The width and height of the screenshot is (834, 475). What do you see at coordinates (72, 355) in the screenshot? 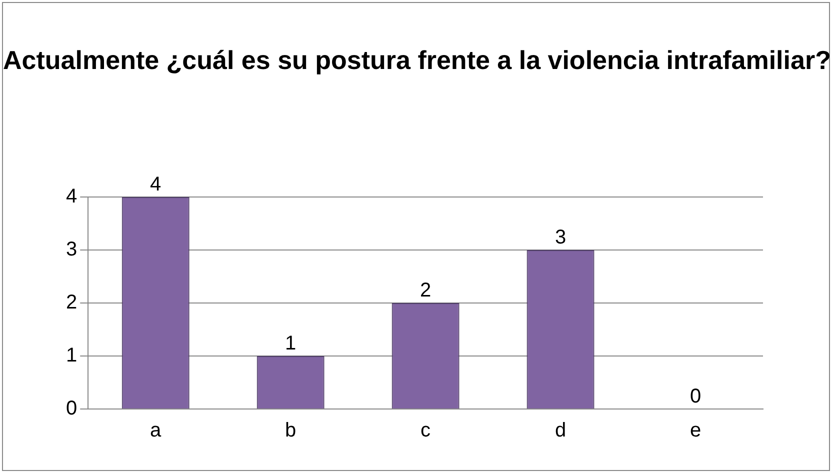
I see `y-tick-label: 1` at bounding box center [72, 355].